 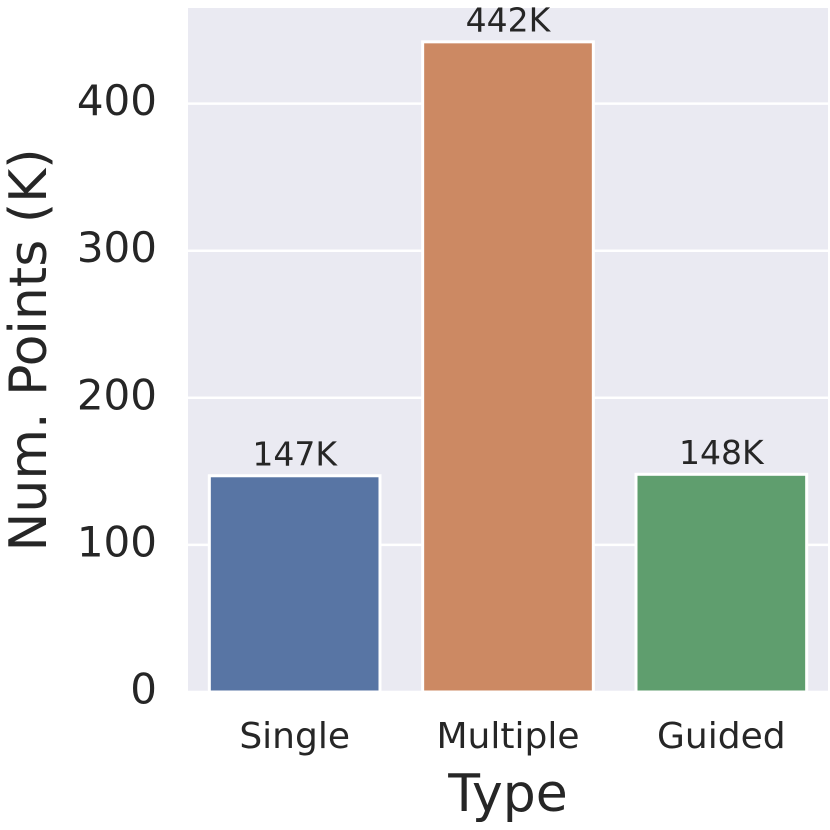 What do you see at coordinates (509, 19) in the screenshot?
I see `value-label: 442K` at bounding box center [509, 19].